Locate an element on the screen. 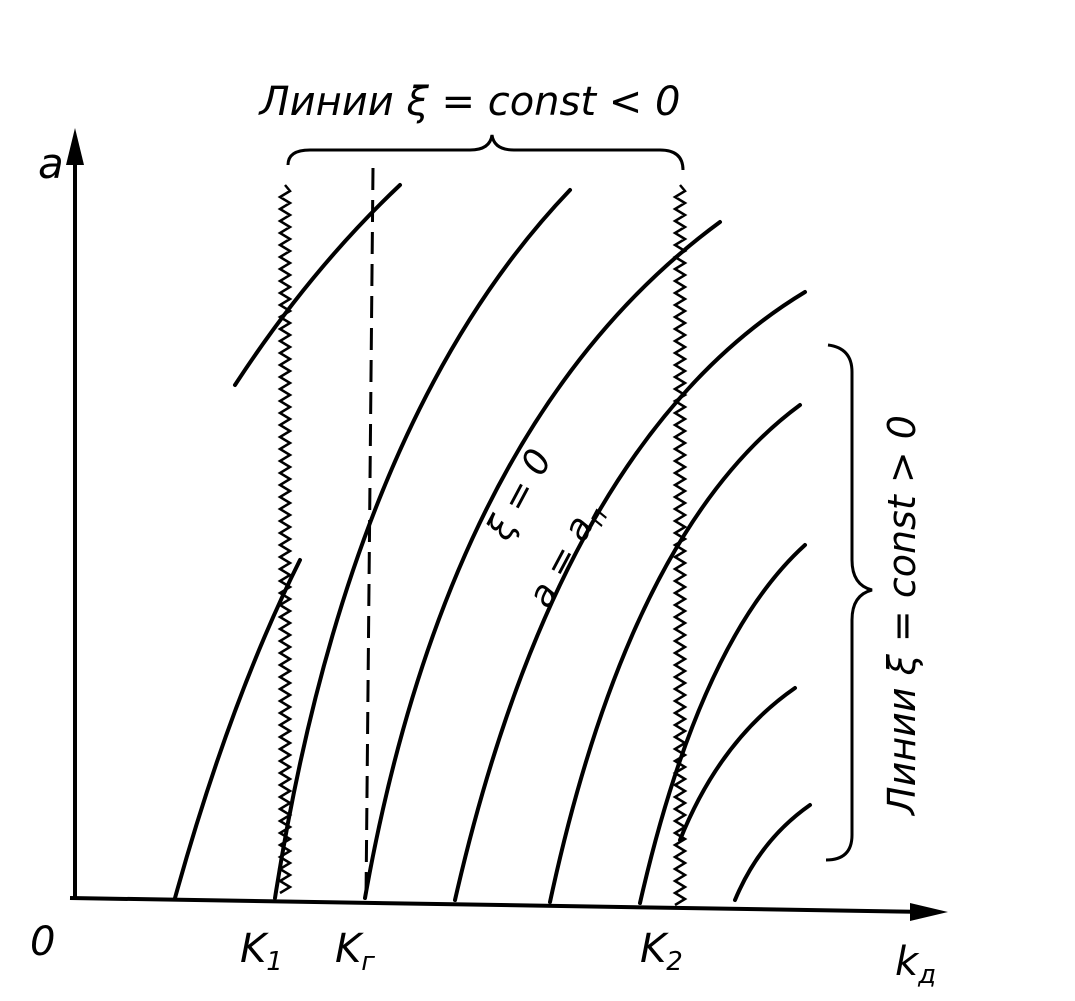  curve-label-main: a = a is located at coordinates (561, 561).